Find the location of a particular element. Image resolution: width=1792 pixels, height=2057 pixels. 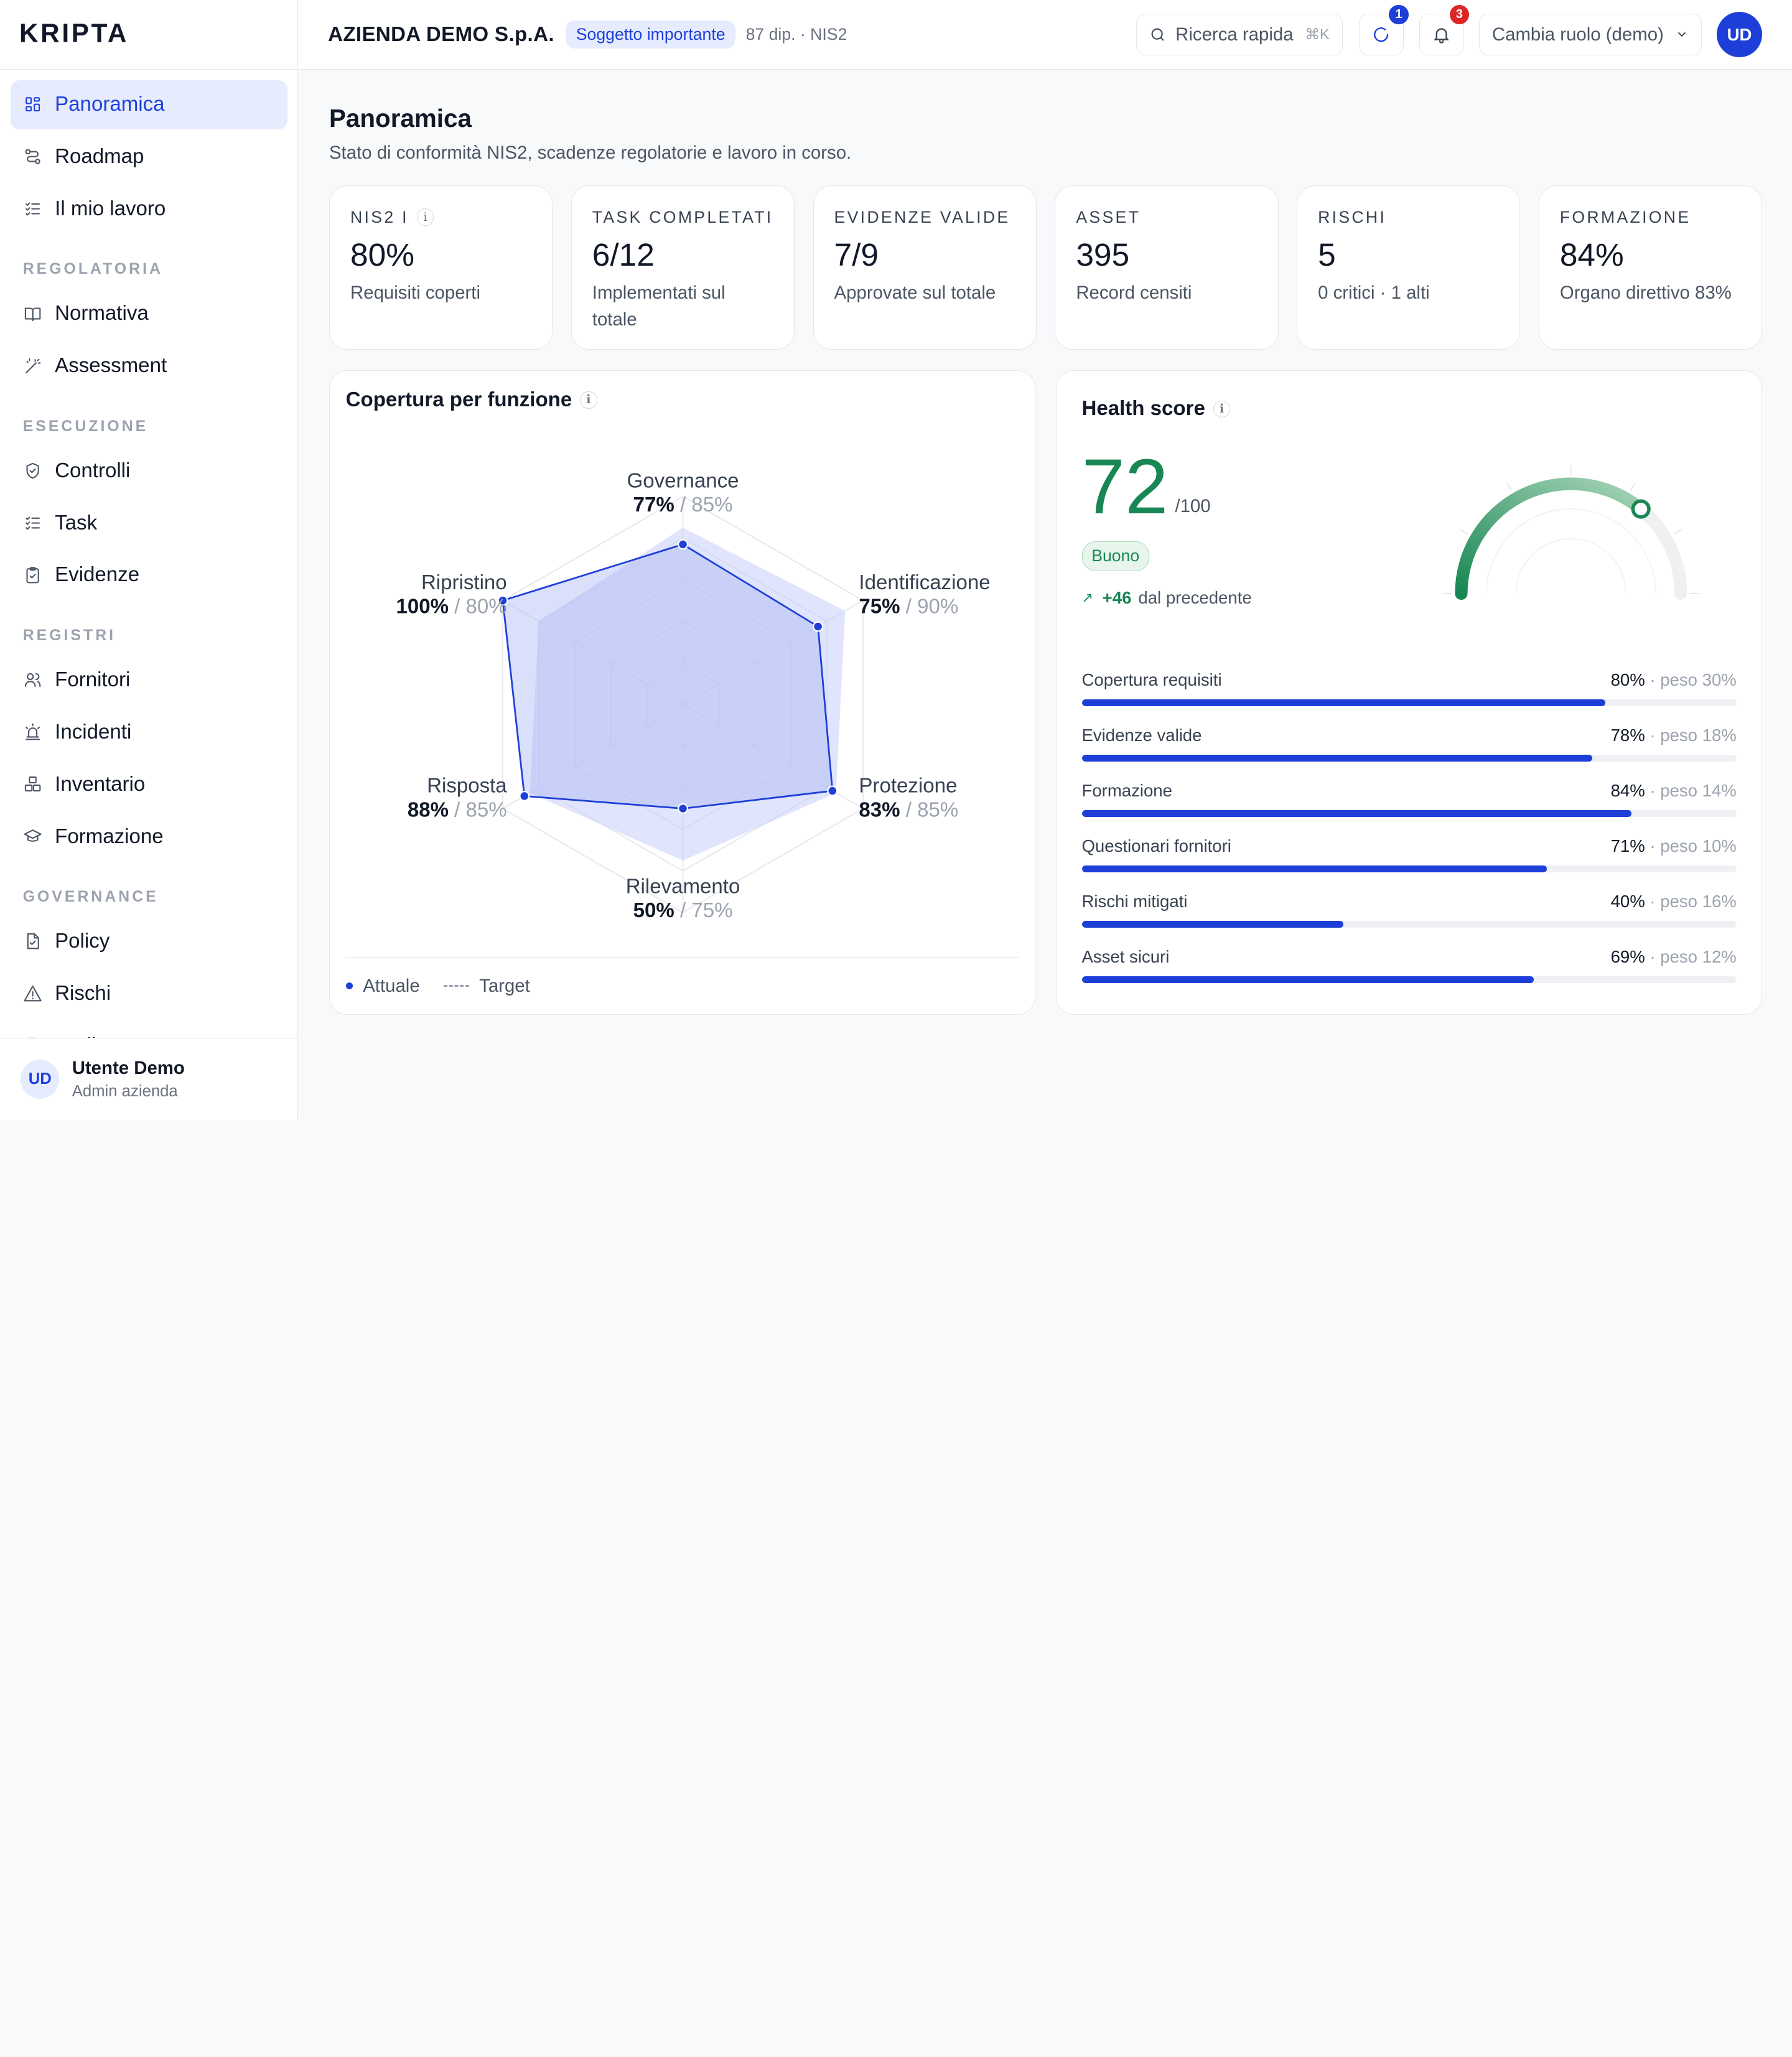

notifications-button: 3 is located at coordinates (1444, 30).